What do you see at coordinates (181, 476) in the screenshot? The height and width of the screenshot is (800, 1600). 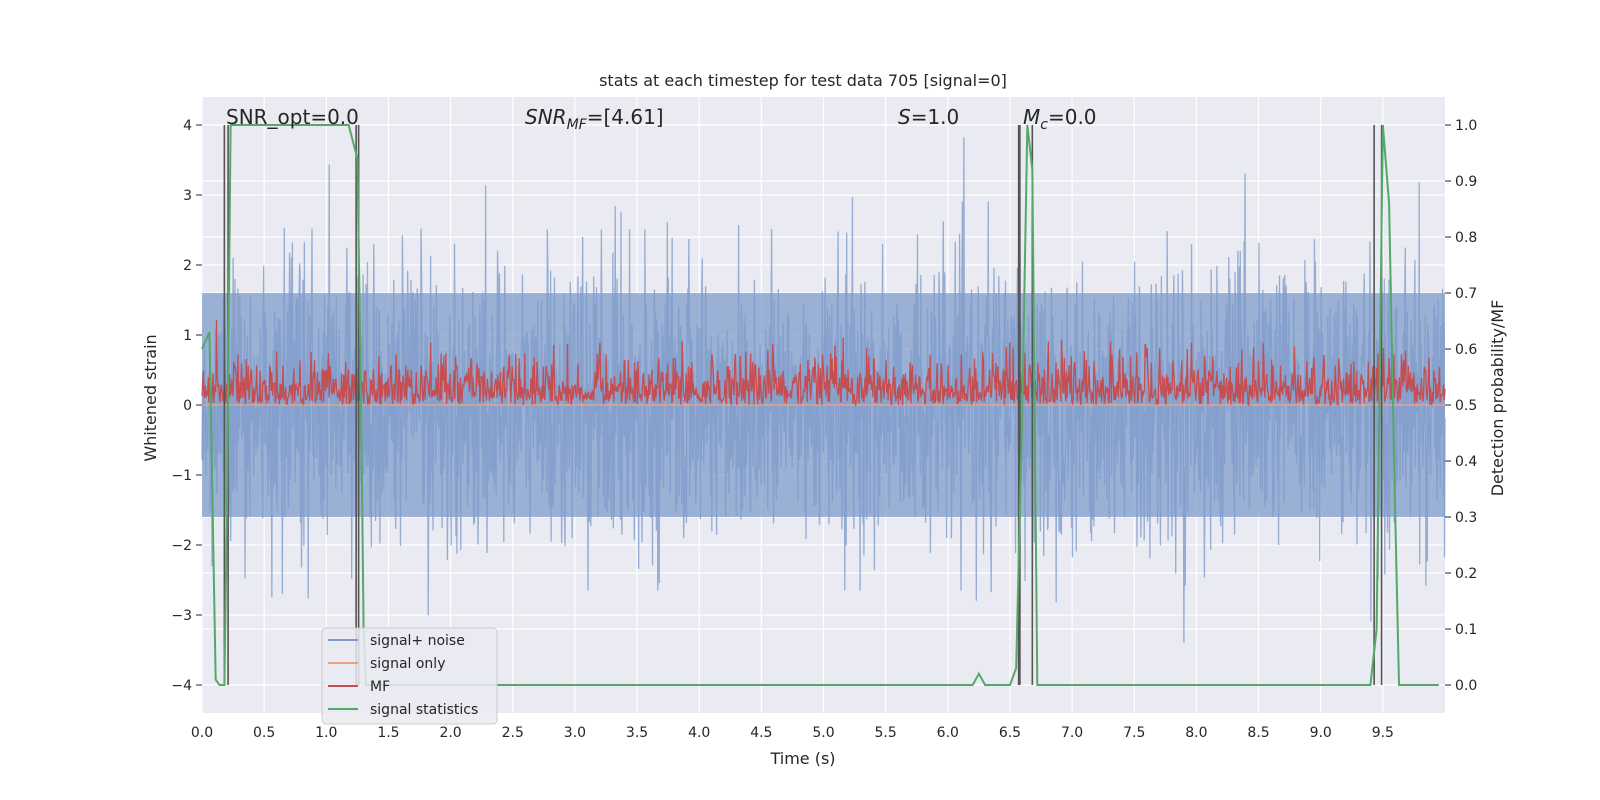 I see `y-tick-label: −1` at bounding box center [181, 476].